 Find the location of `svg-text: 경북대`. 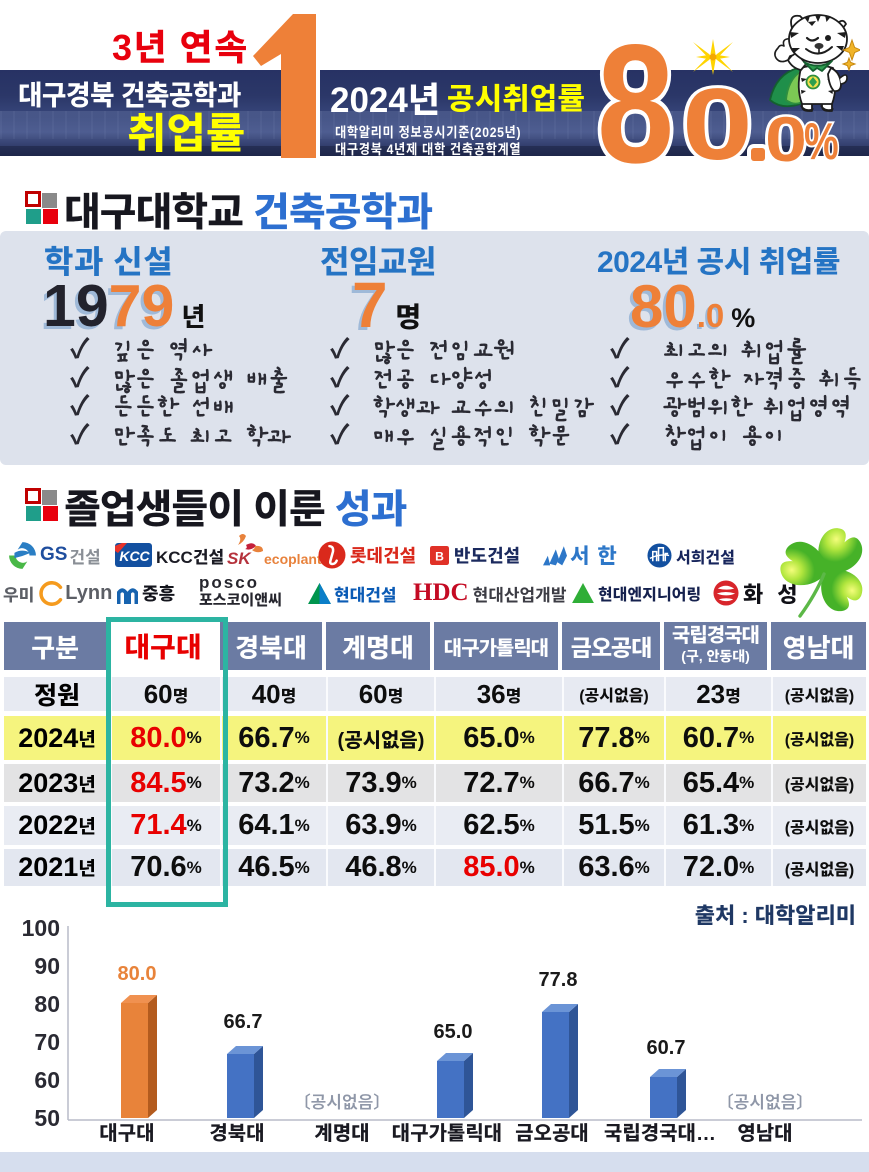

svg-text: 경북대 is located at coordinates (236, 1134).